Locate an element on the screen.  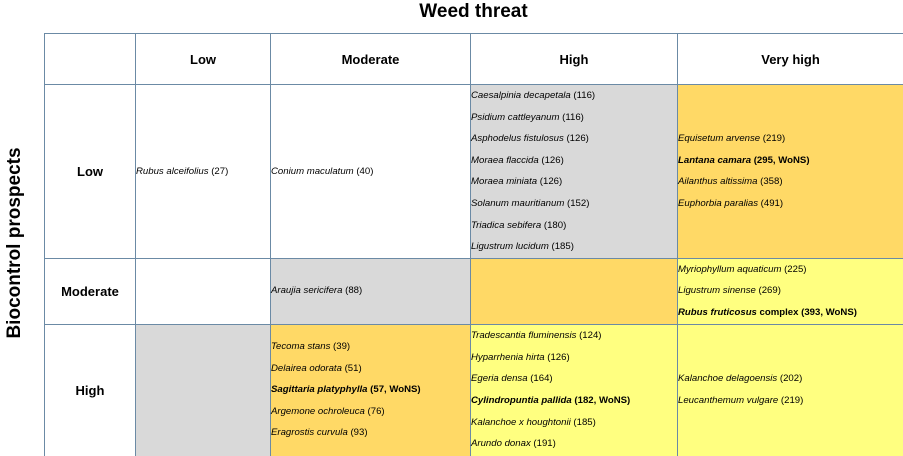
species-entry: Lantana camara (295, WoNS) is located at coordinates (790, 161).